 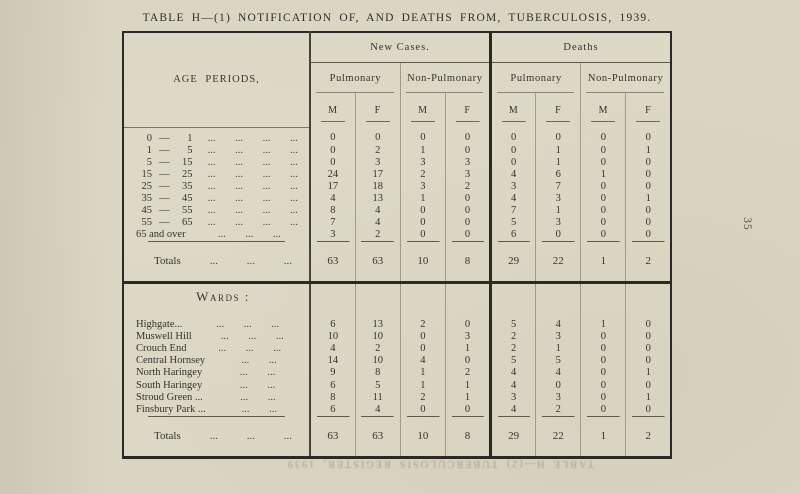 I want to click on ward-row: Highgate...... ... ... 6 13 2 0 5 4 1 0, so click(x=397, y=322).